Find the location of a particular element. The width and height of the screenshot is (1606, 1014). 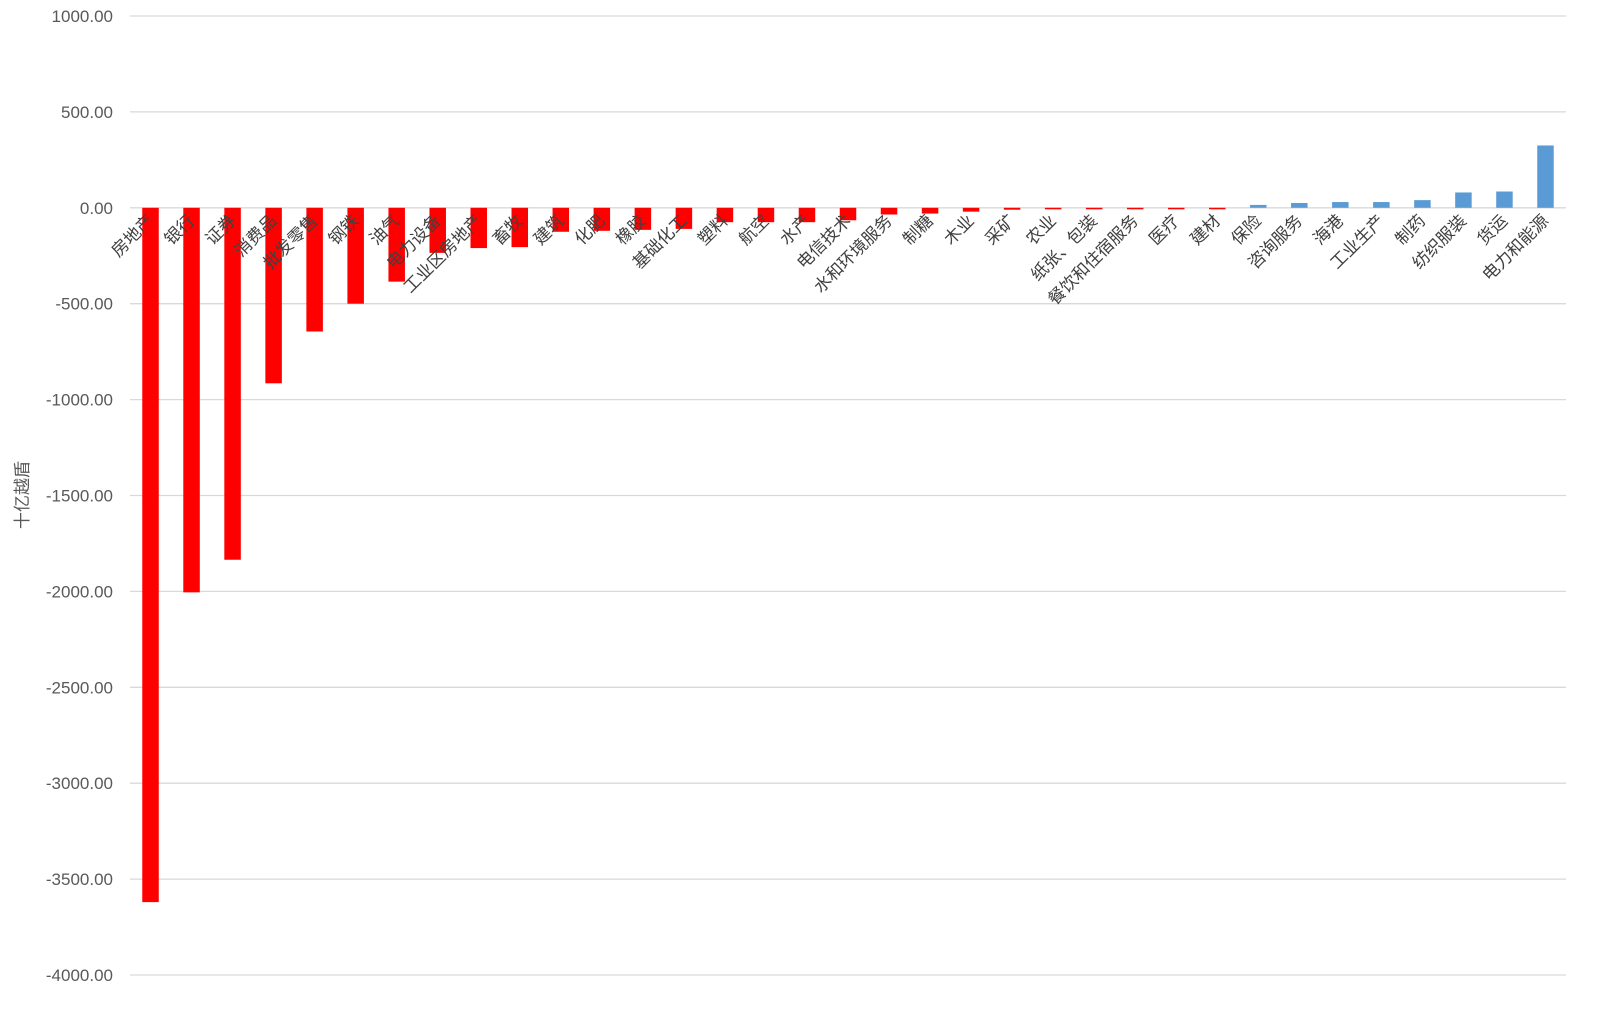

y-tick-label: 0.00 is located at coordinates (96, 208).